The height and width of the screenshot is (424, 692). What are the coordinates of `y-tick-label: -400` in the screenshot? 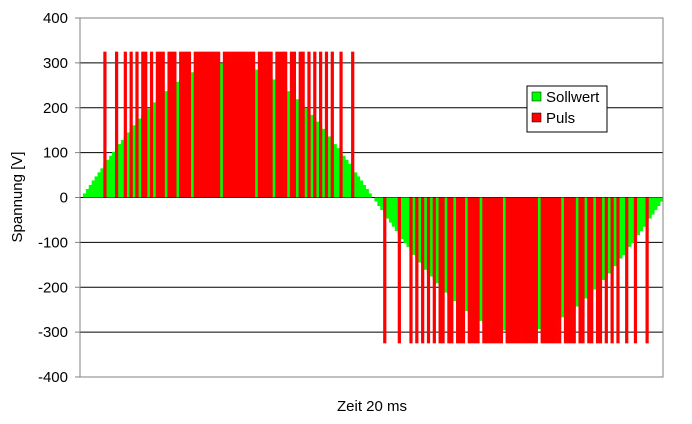 It's located at (53, 377).